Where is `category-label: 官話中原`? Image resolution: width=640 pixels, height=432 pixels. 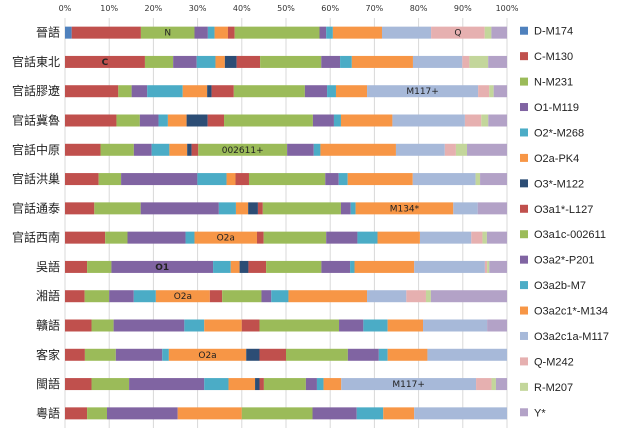 category-label: 官話中原 is located at coordinates (36, 149).